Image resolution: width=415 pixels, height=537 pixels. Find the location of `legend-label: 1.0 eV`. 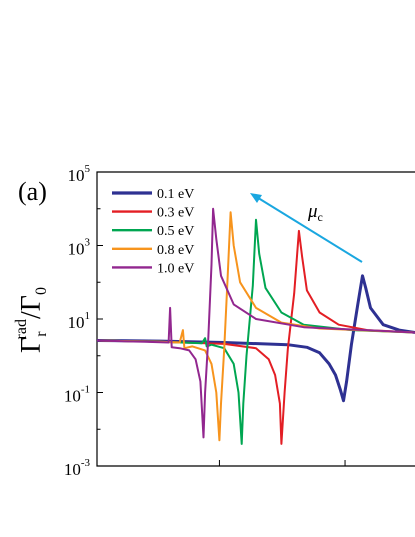

legend-label: 1.0 eV is located at coordinates (175, 268).